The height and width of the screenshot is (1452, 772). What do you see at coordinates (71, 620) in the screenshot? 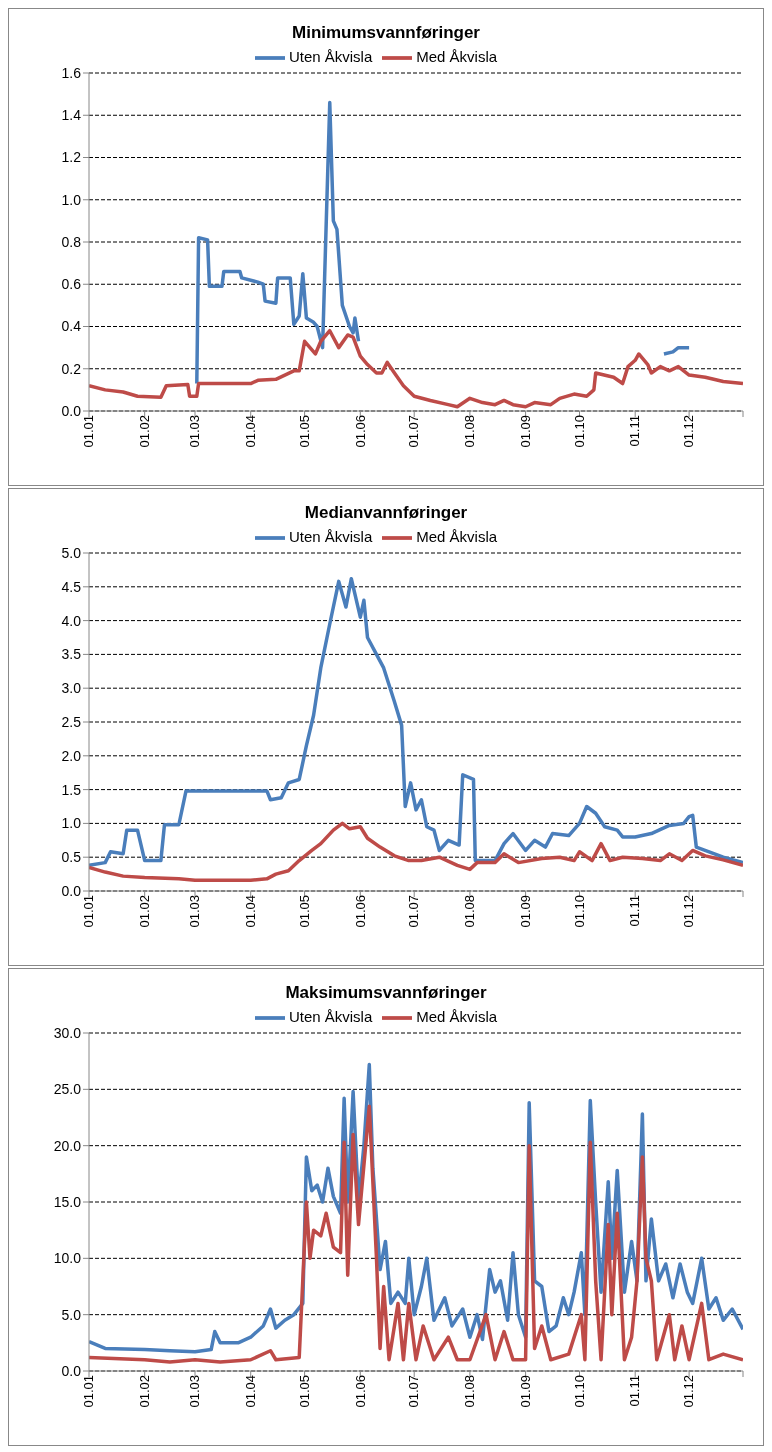
I see `y-tick-label: 4.0` at bounding box center [71, 620].